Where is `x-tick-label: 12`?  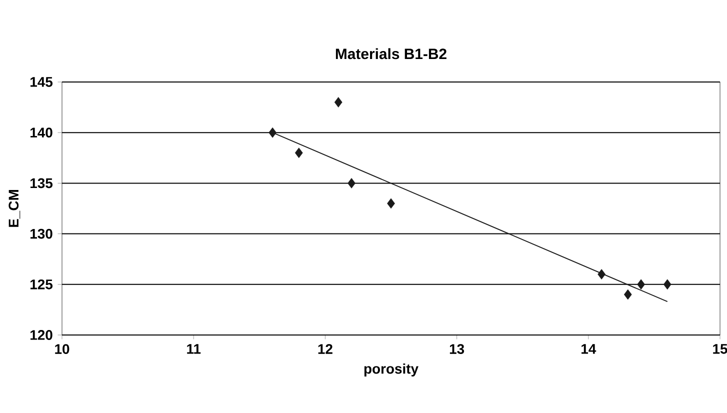 x-tick-label: 12 is located at coordinates (325, 349).